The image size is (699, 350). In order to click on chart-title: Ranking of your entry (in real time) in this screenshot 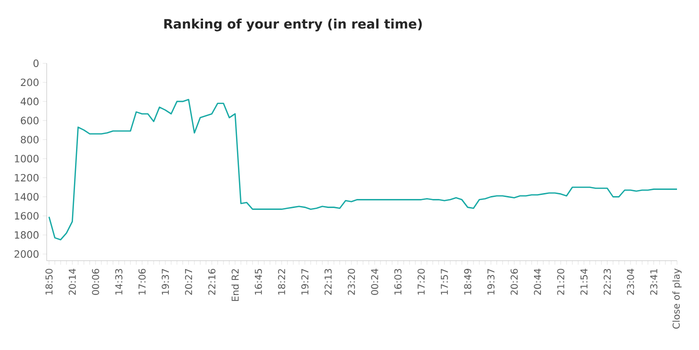, I will do `click(293, 25)`.